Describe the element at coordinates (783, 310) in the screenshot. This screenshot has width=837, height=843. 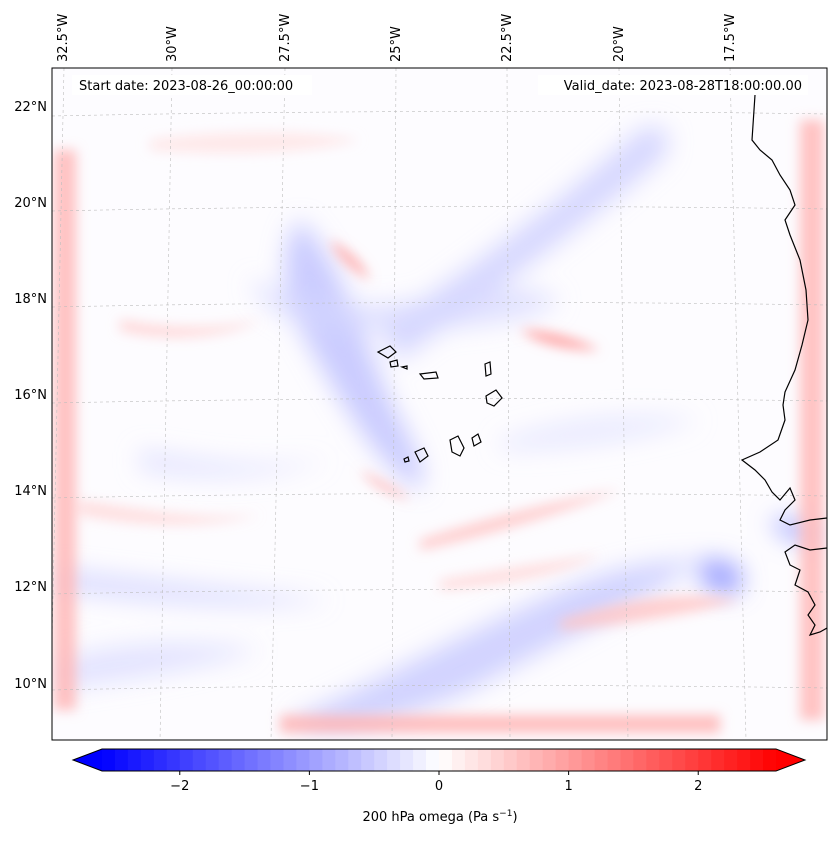
I see `africa-coastline` at that location.